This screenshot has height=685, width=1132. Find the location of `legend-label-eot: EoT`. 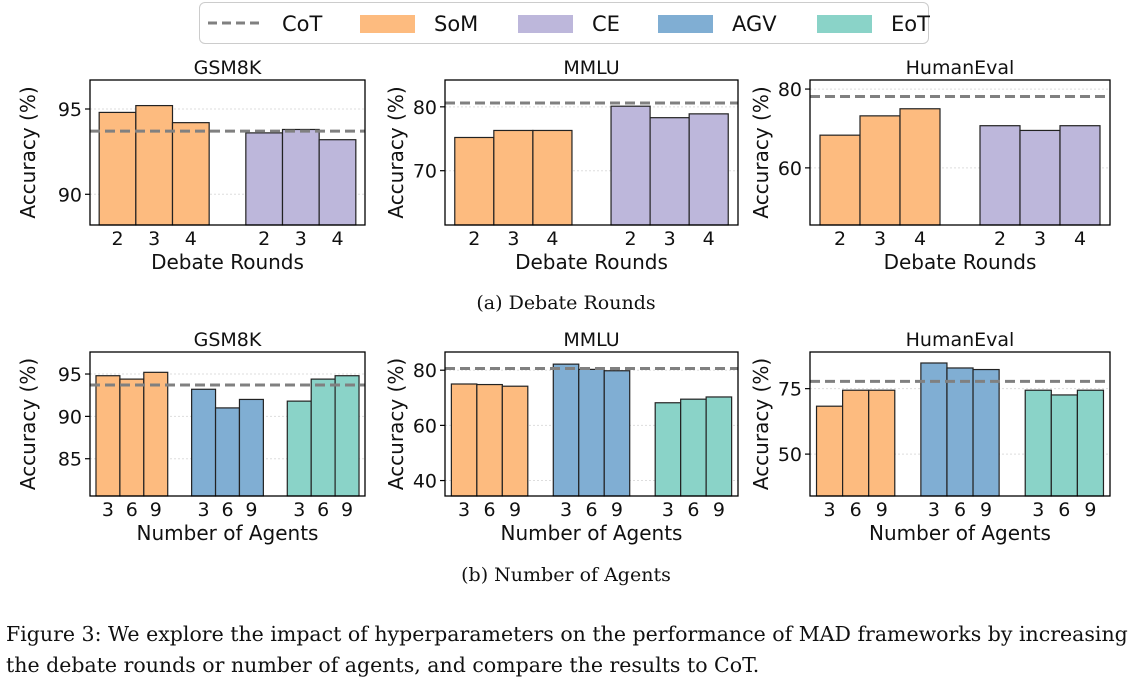

legend-label-eot: EoT is located at coordinates (910, 24).